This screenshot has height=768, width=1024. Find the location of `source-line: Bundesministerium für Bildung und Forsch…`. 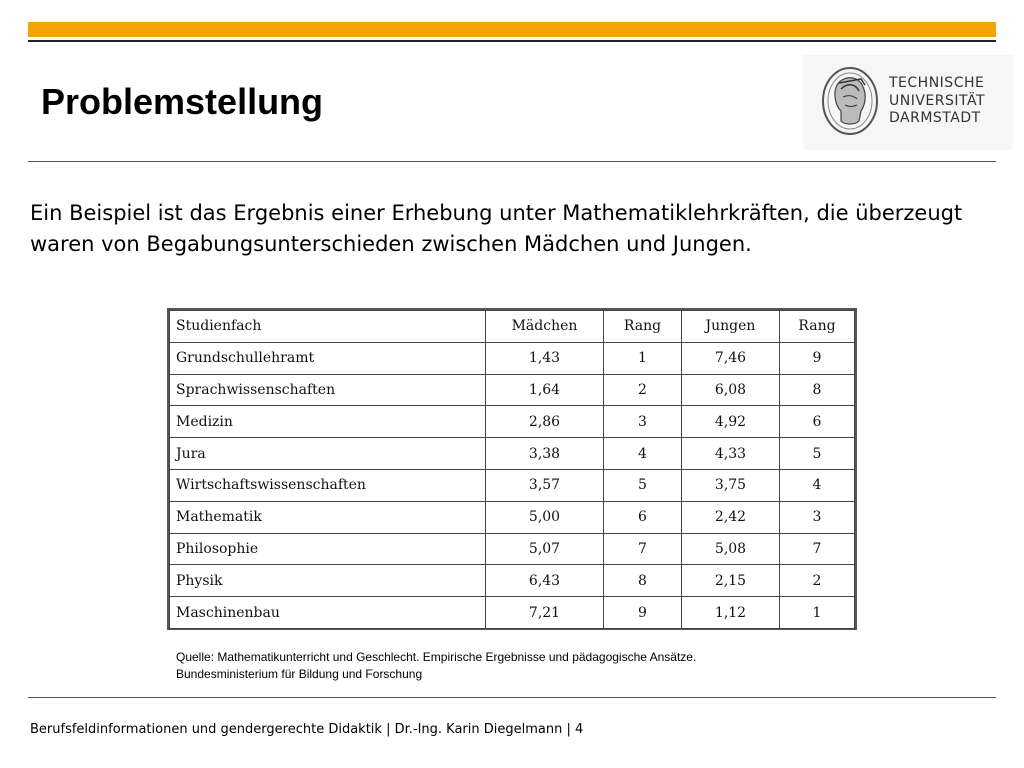

source-line: Bundesministerium für Bildung und Forsch… is located at coordinates (299, 674).